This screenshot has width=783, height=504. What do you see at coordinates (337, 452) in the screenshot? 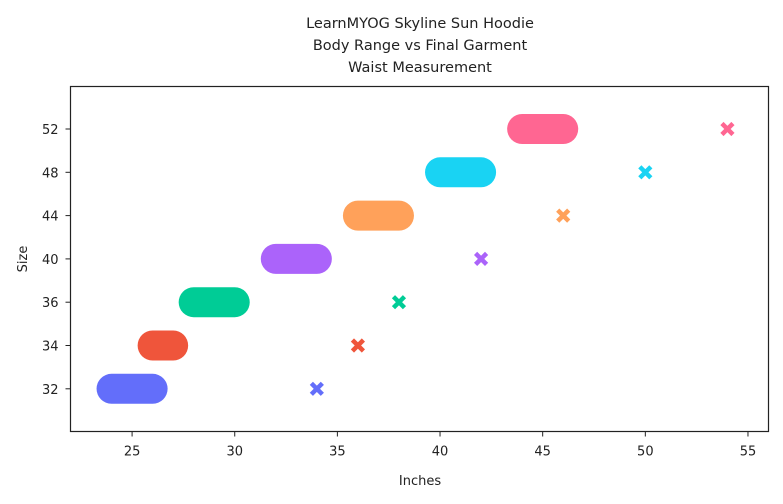
I see `x-tick-label: 35` at bounding box center [337, 452].